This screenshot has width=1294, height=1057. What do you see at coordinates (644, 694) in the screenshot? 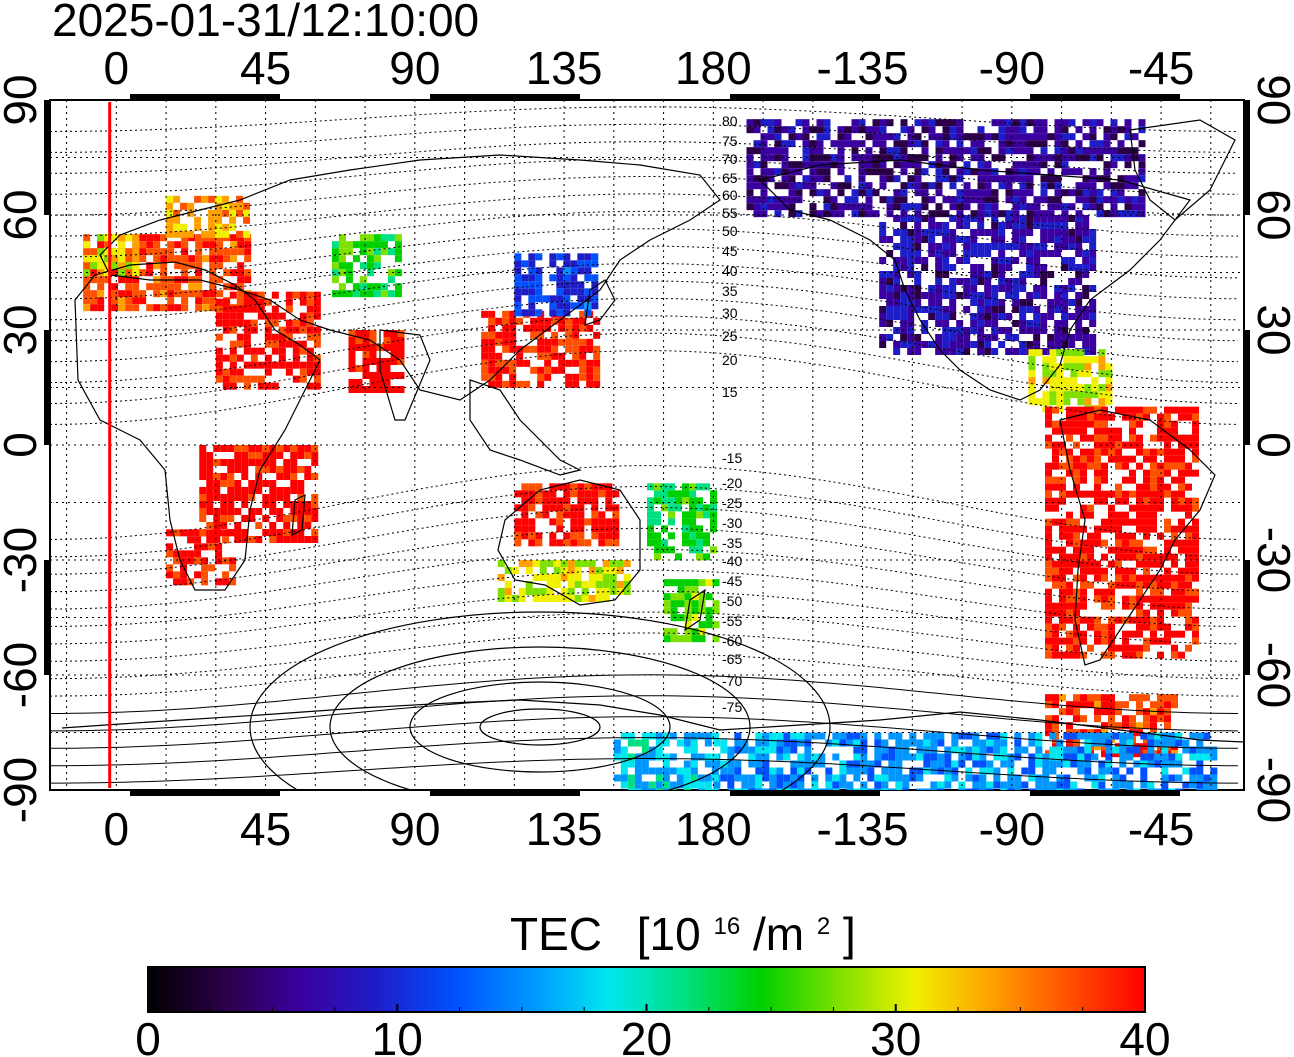
I see `magnetic-contour` at bounding box center [644, 694].